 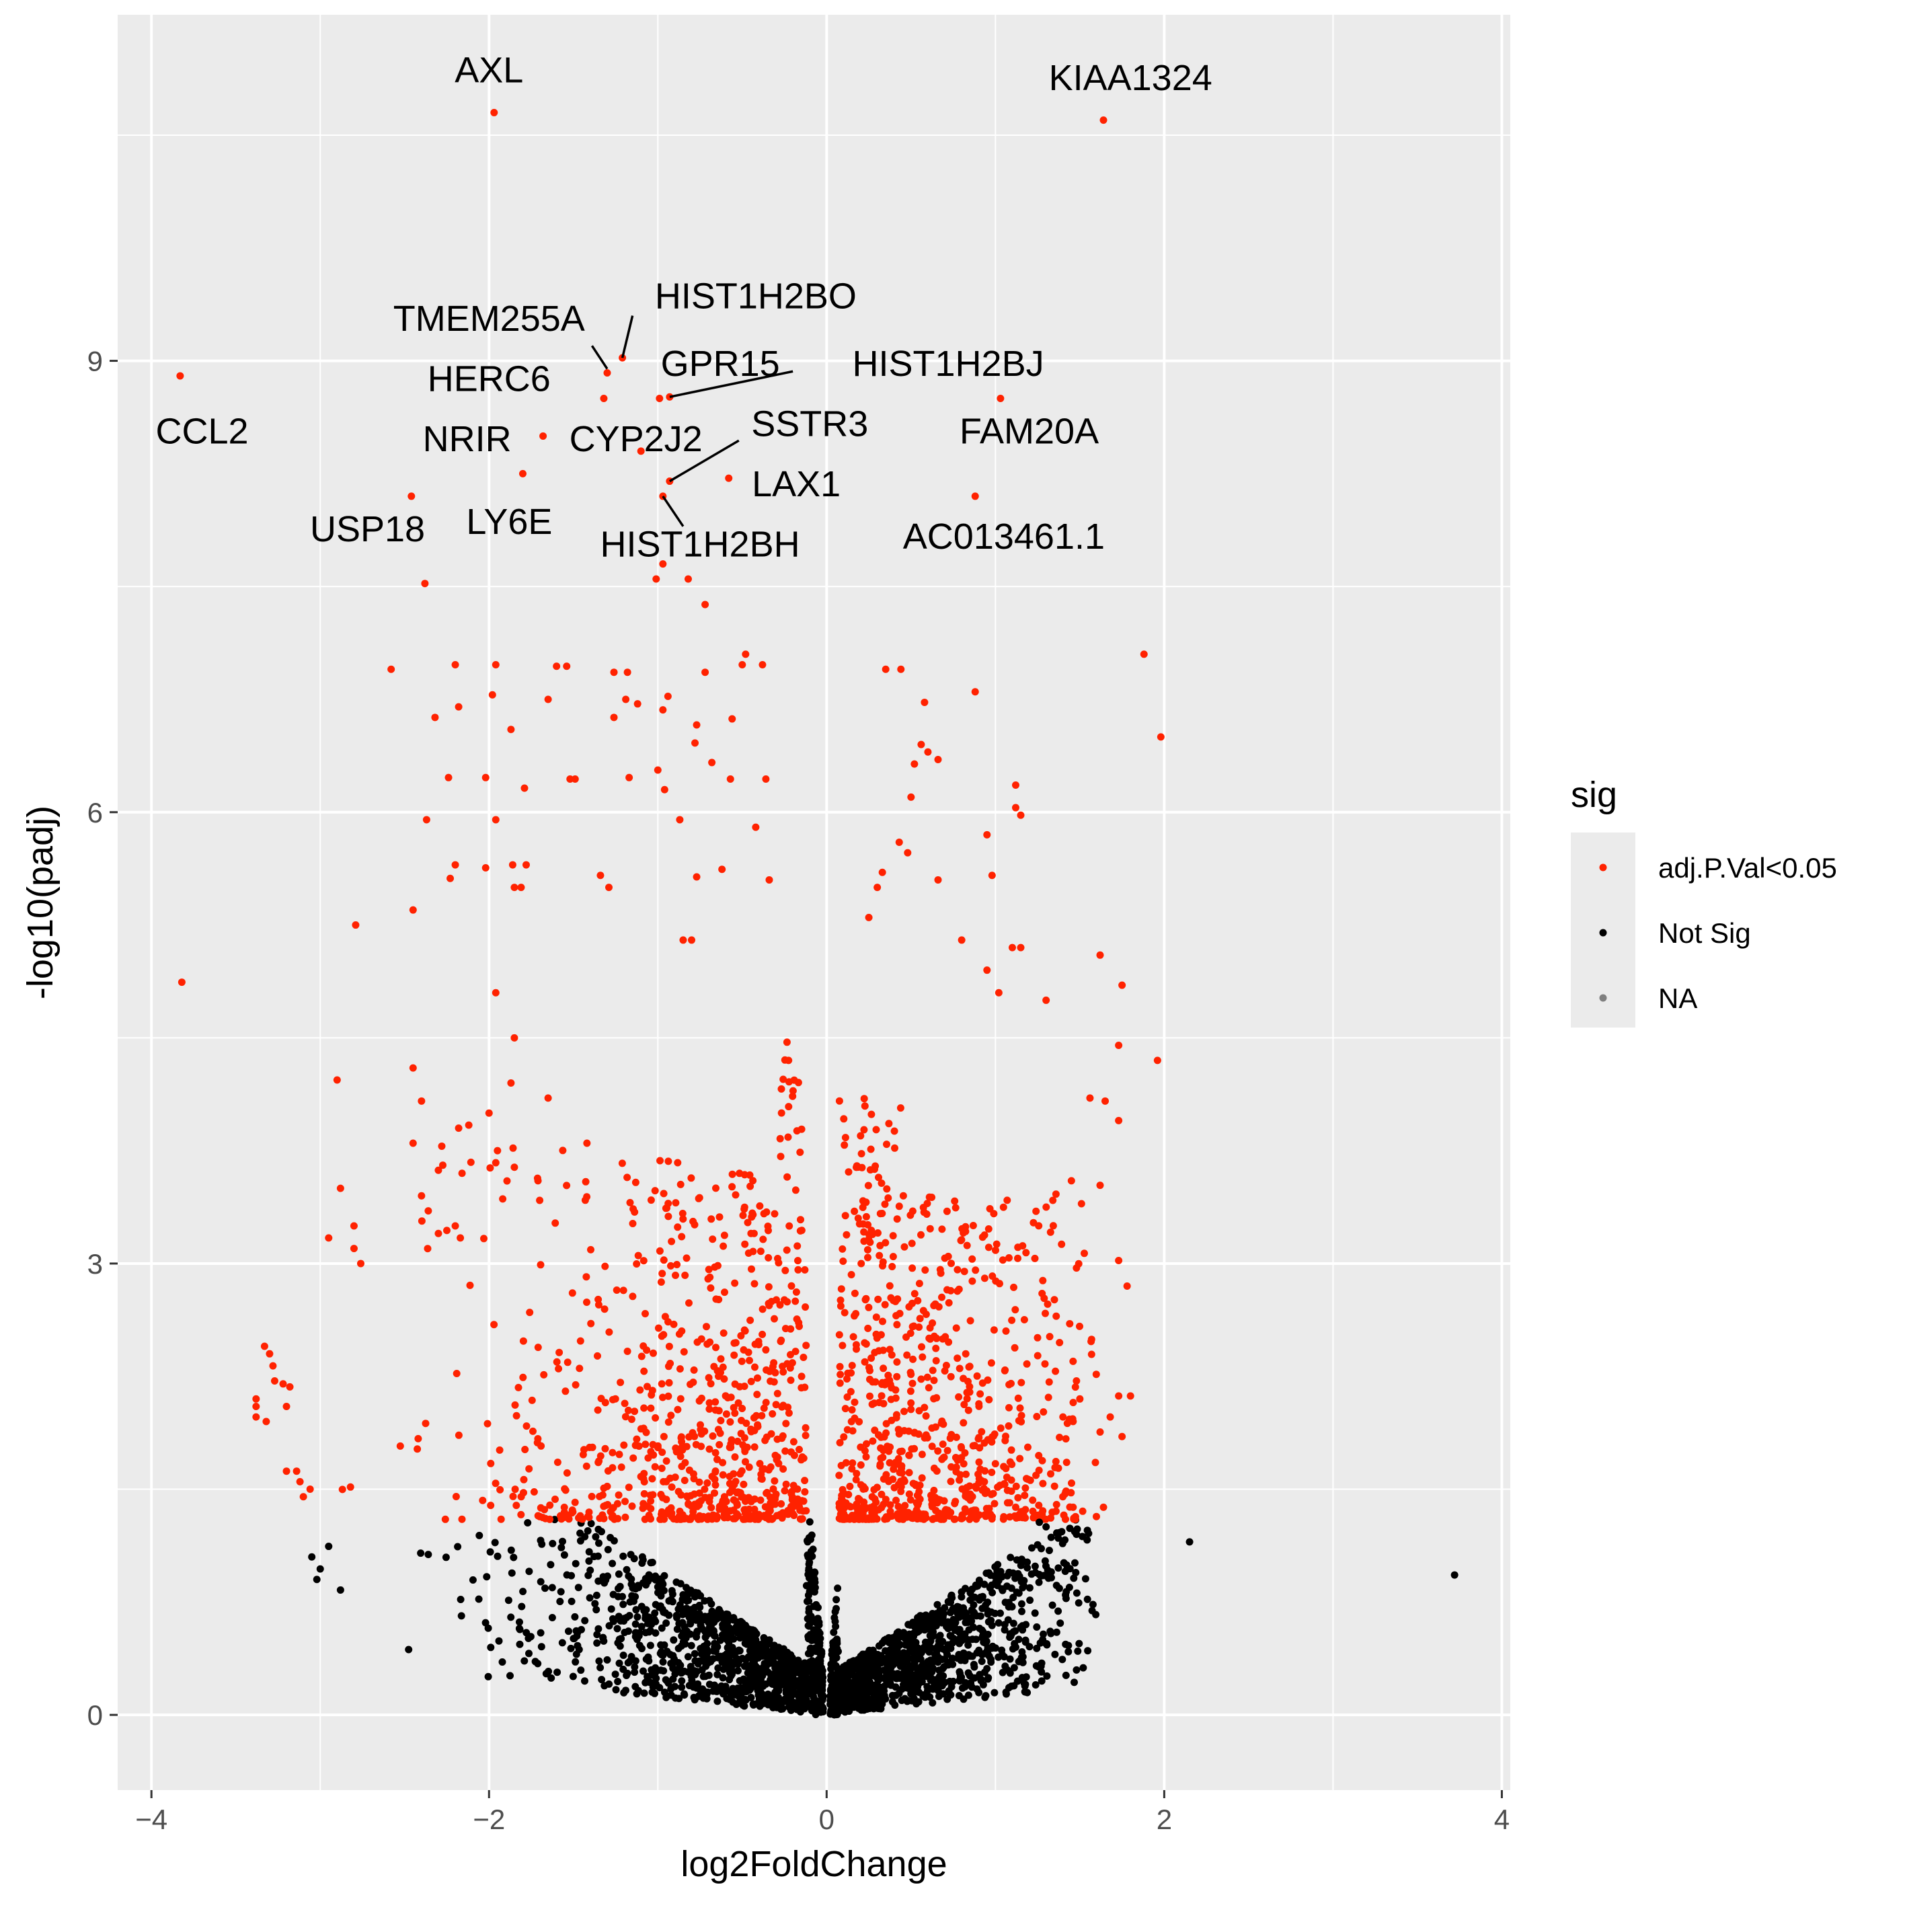 I want to click on x-tick-label: 2, so click(x=1165, y=1819).